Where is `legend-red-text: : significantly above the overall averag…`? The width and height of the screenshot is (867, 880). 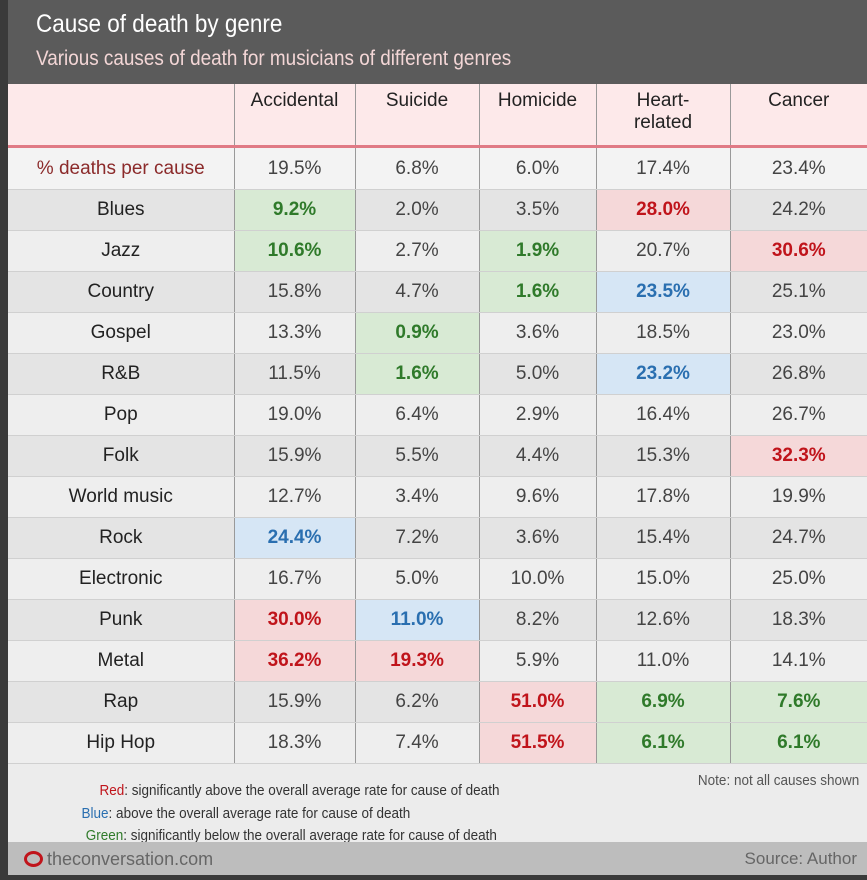
legend-red-text: : significantly above the overall averag… is located at coordinates (311, 790).